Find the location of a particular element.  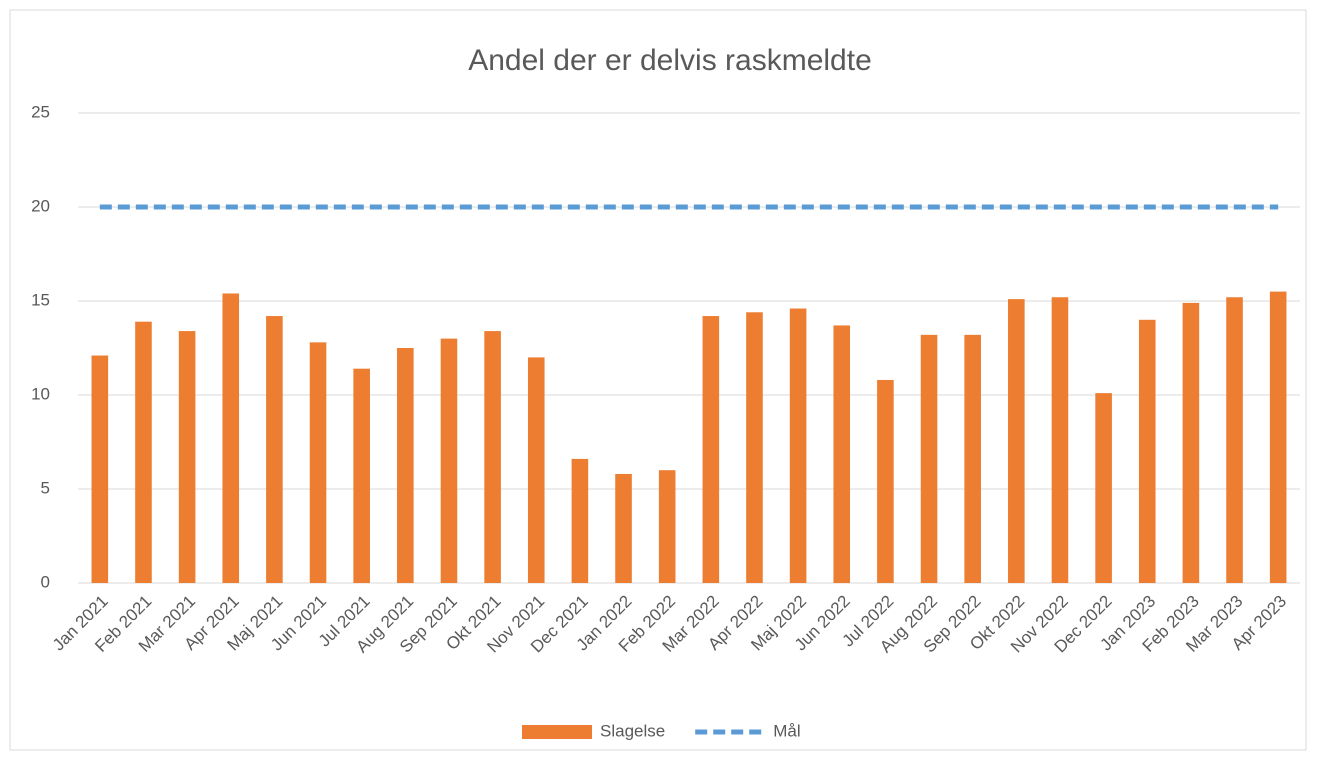

y-tick-label: 25 is located at coordinates (40, 111).